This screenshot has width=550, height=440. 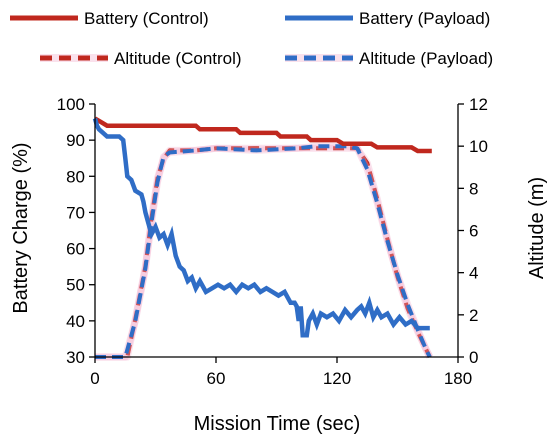 What do you see at coordinates (337, 378) in the screenshot?
I see `x-tick-label: 120` at bounding box center [337, 378].